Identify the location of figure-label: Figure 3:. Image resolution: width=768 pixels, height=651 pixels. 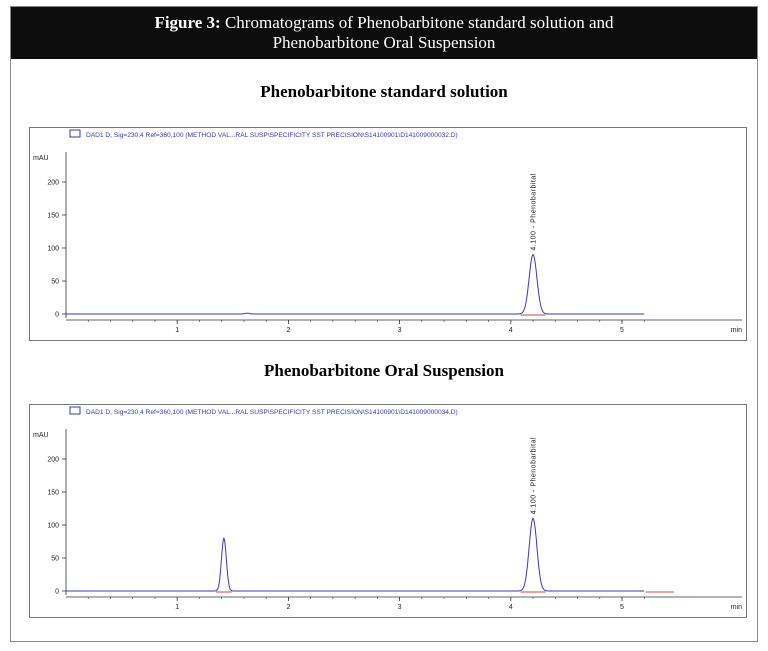
(187, 22).